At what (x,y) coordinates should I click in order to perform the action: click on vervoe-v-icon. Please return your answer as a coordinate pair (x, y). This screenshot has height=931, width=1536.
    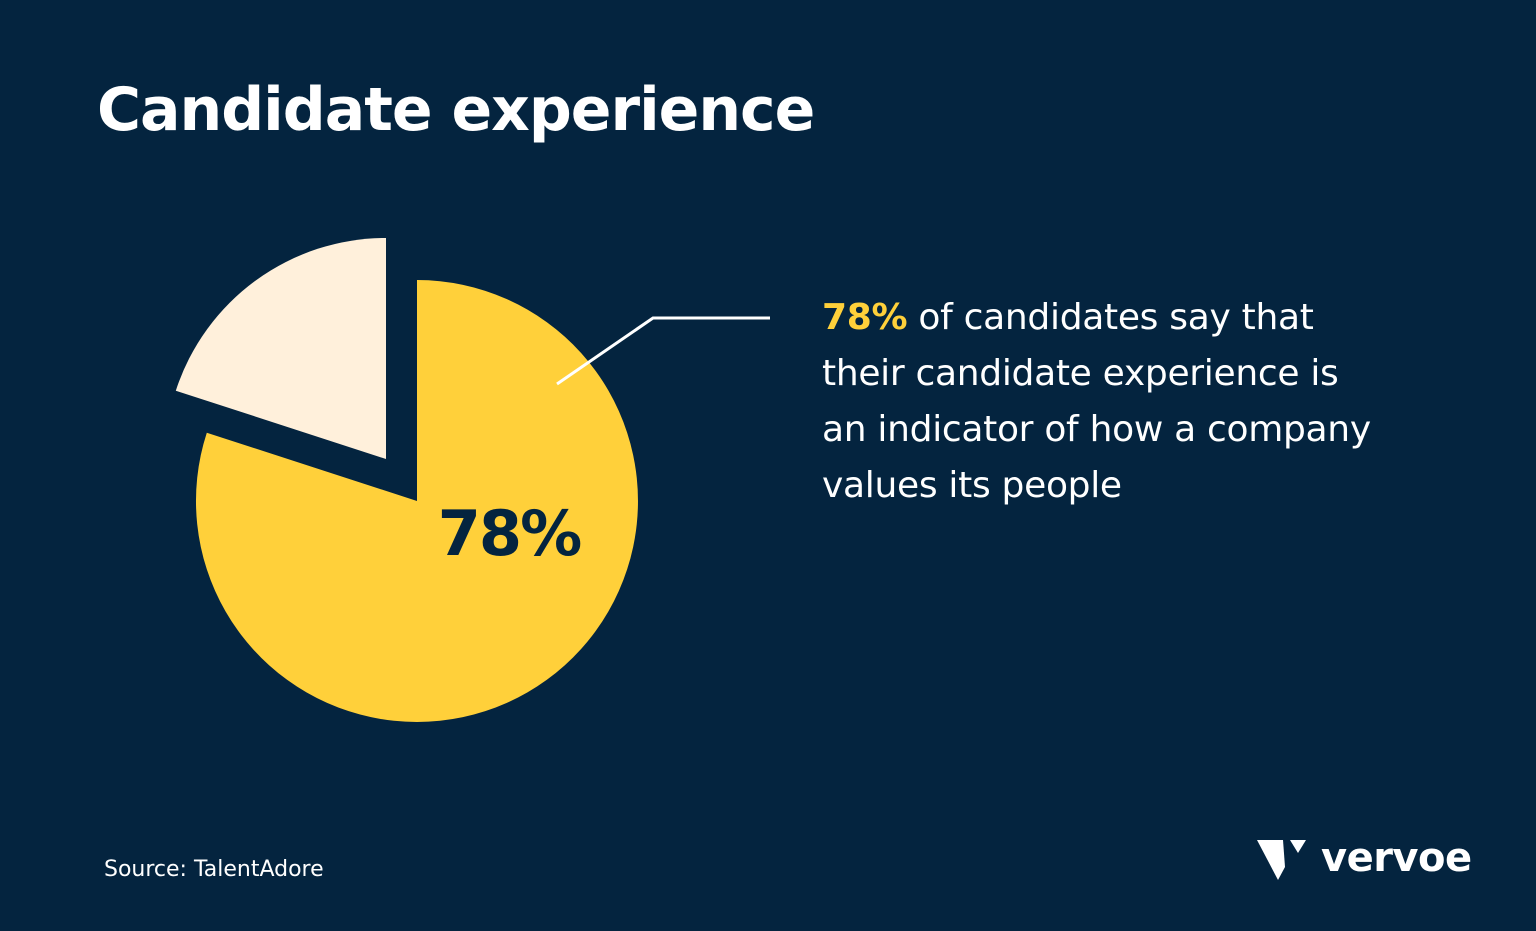
    Looking at the image, I should click on (1281, 860).